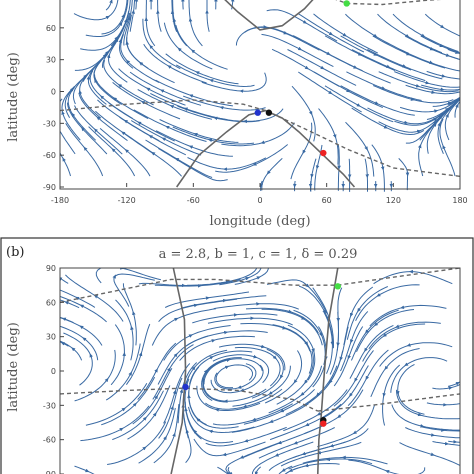  I want to click on y-tick-label: 90, so click(51, 268).